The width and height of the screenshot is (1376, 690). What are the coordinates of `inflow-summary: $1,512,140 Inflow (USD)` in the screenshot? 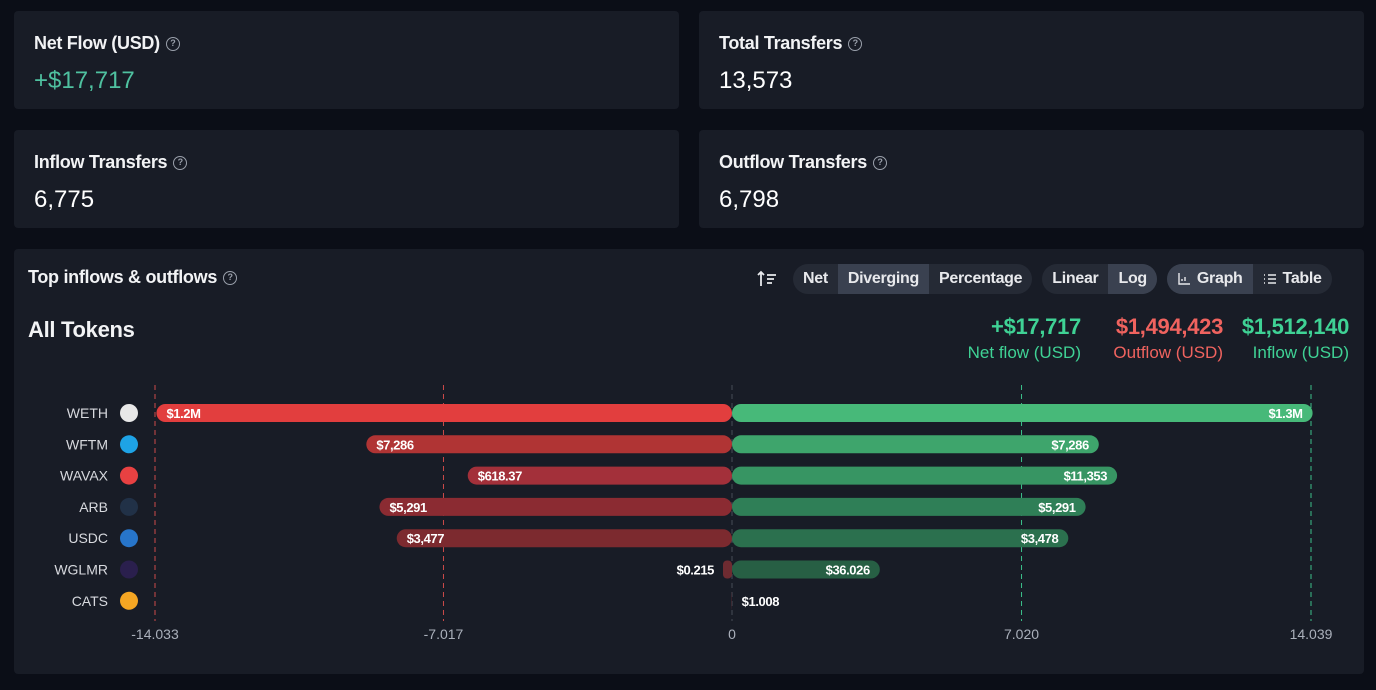 It's located at (1295, 338).